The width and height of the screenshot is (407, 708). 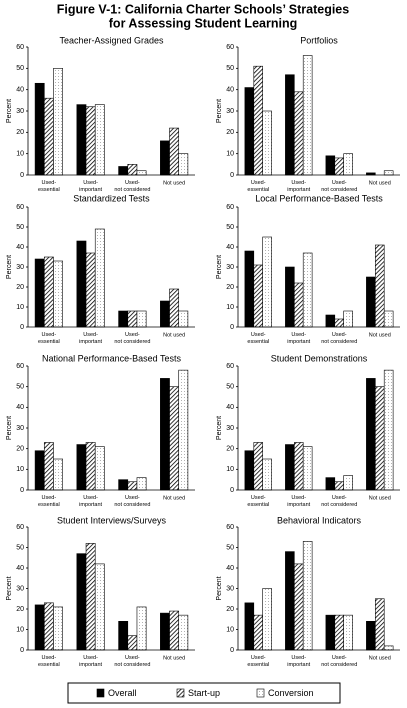 I want to click on legend-label: Start-up, so click(x=204, y=693).